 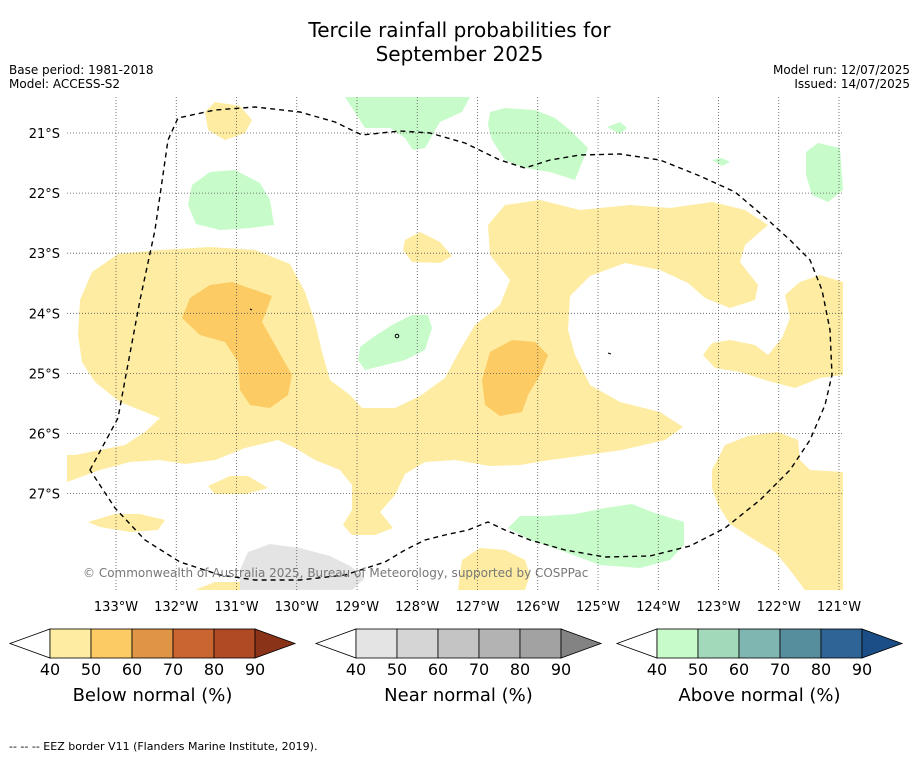 What do you see at coordinates (658, 607) in the screenshot?
I see `lon-label: 124°W` at bounding box center [658, 607].